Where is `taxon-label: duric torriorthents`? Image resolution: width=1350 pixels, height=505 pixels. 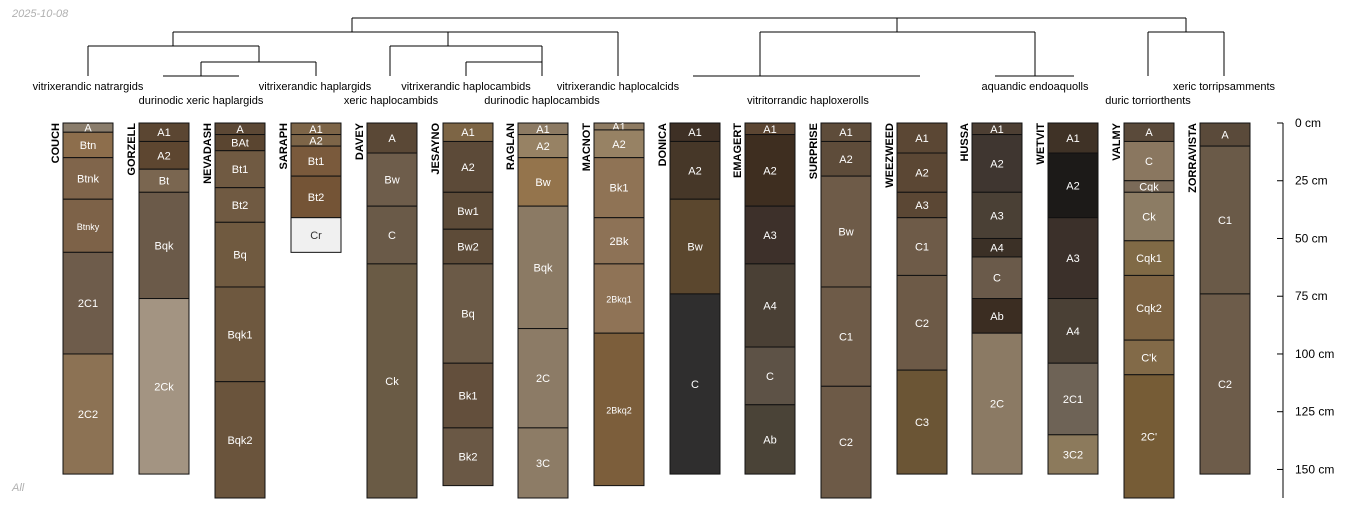 taxon-label: duric torriorthents is located at coordinates (1148, 101).